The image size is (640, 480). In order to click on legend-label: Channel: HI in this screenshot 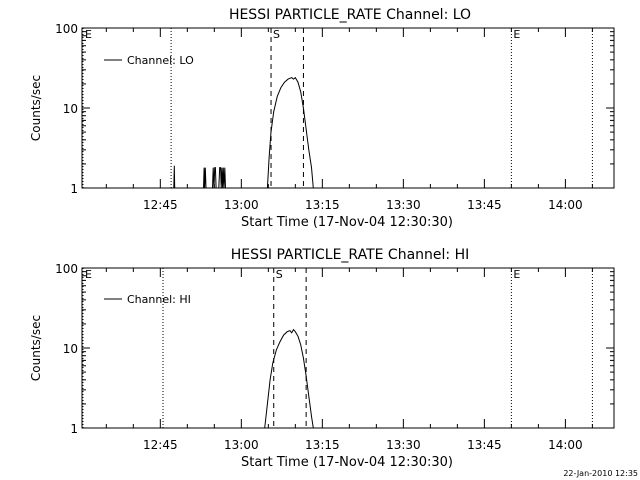, I will do `click(159, 299)`.